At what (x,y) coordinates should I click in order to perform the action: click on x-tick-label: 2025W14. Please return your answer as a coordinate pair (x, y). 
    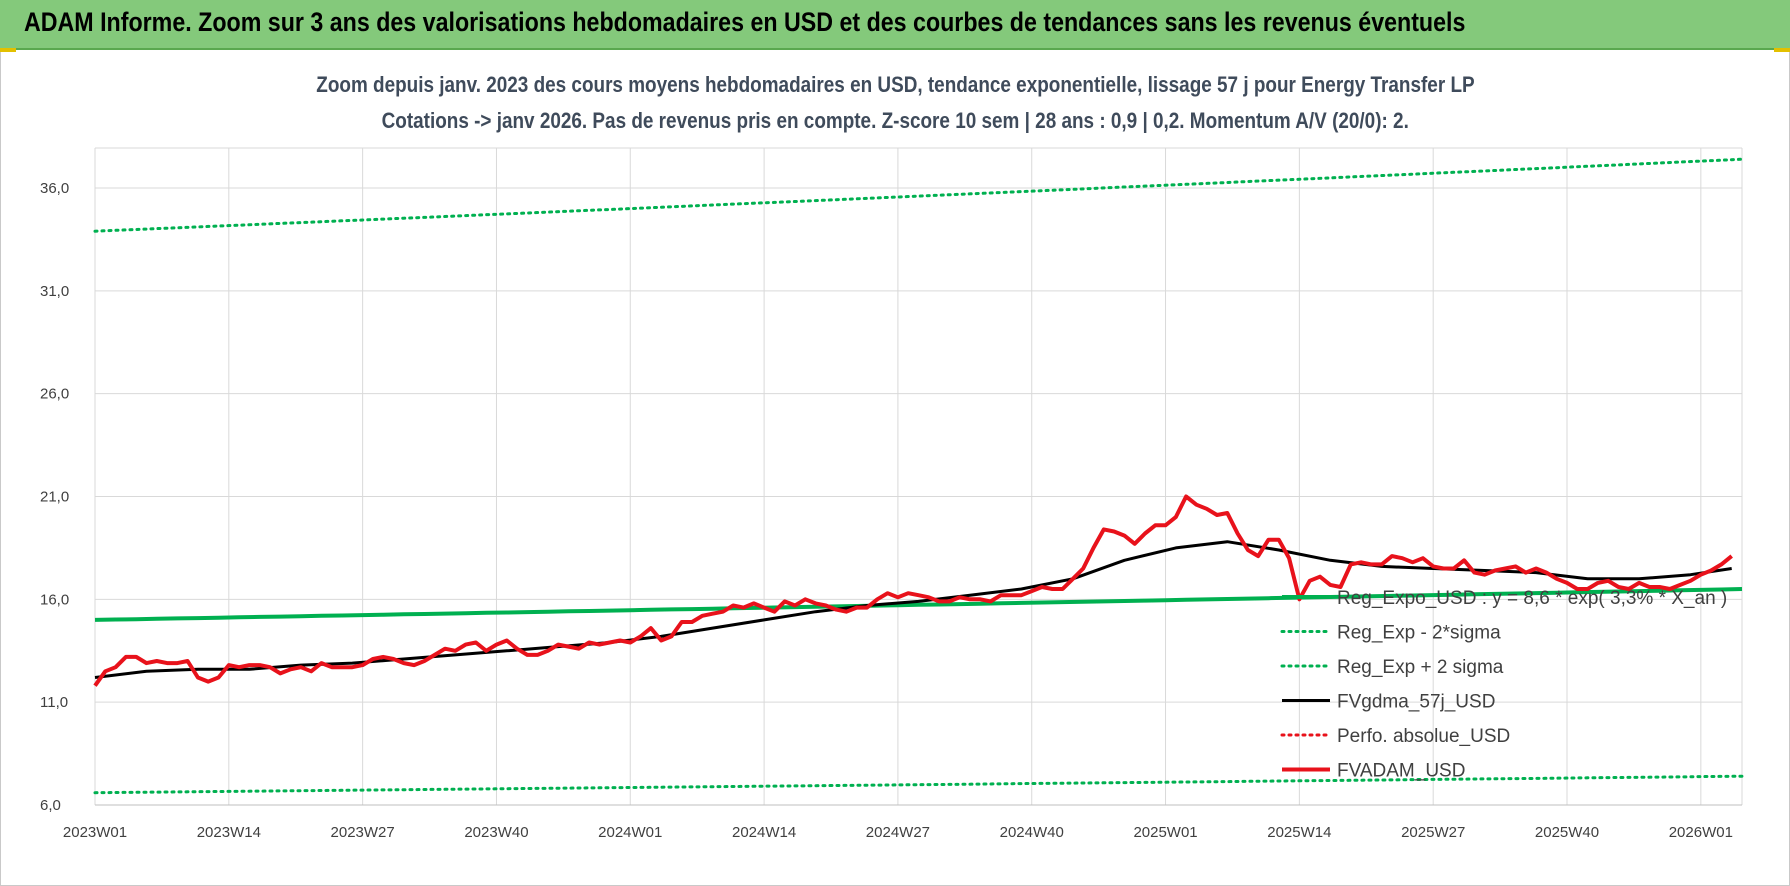
    Looking at the image, I should click on (1299, 832).